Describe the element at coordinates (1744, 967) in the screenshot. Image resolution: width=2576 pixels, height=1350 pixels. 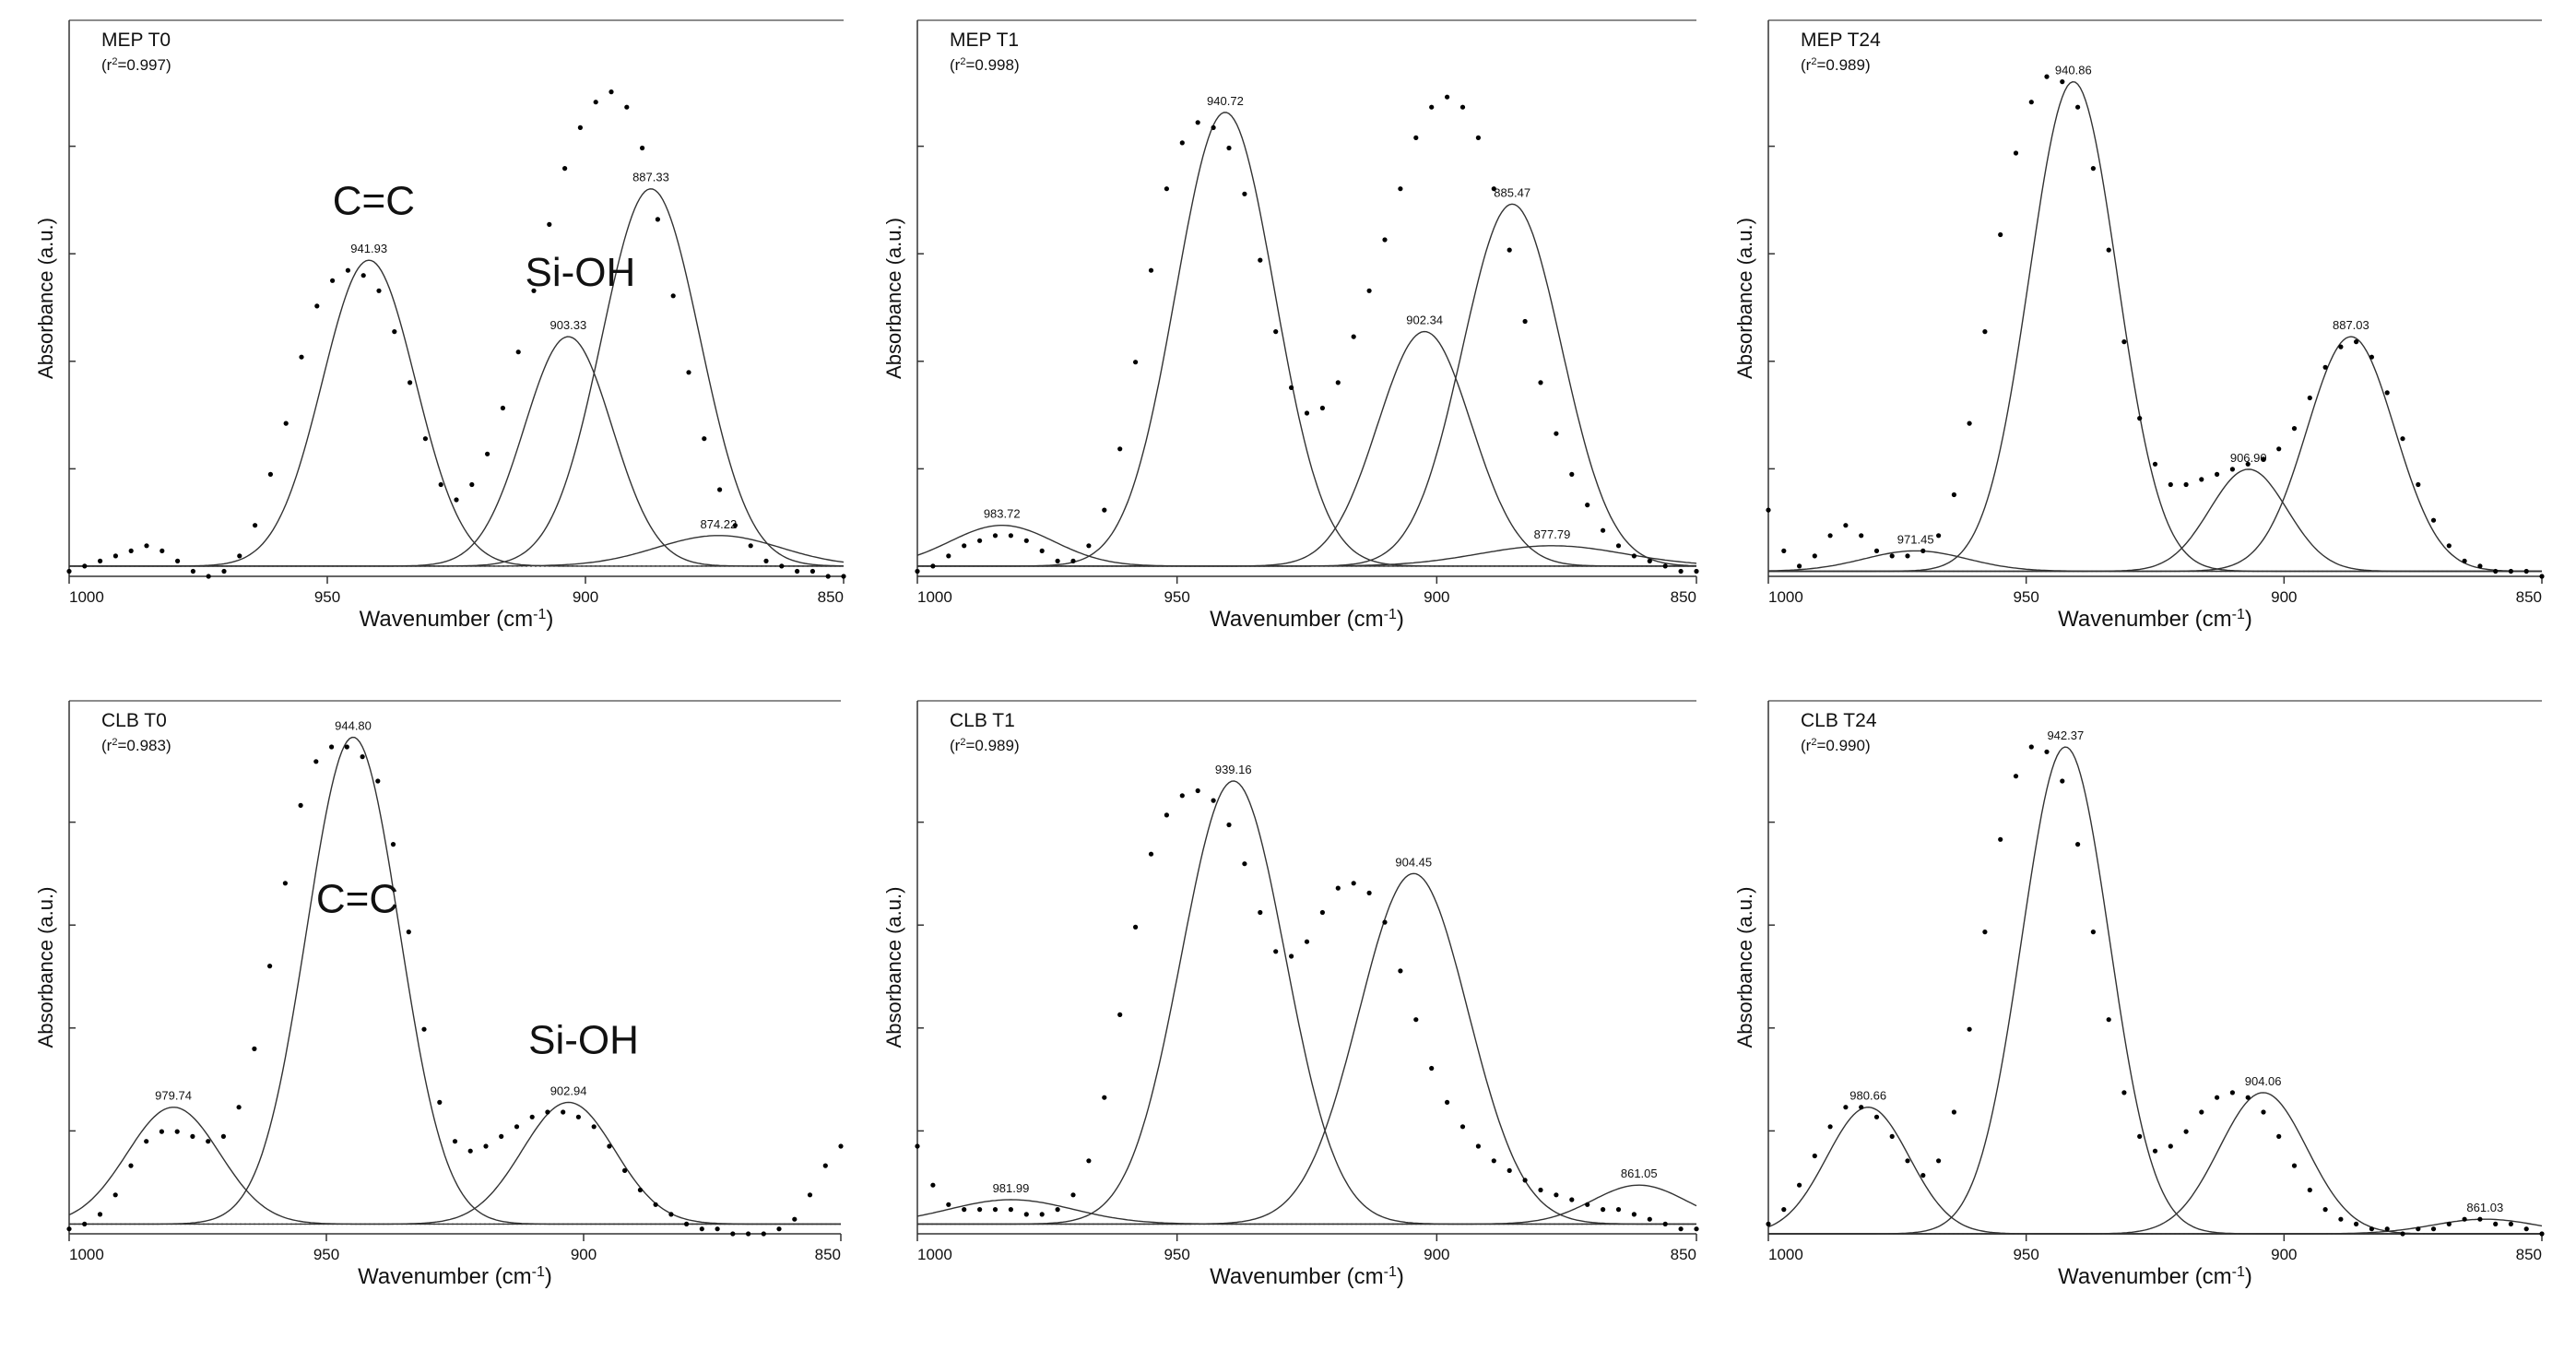
I see `y-axis-title: Absorbance (a.u.)` at that location.